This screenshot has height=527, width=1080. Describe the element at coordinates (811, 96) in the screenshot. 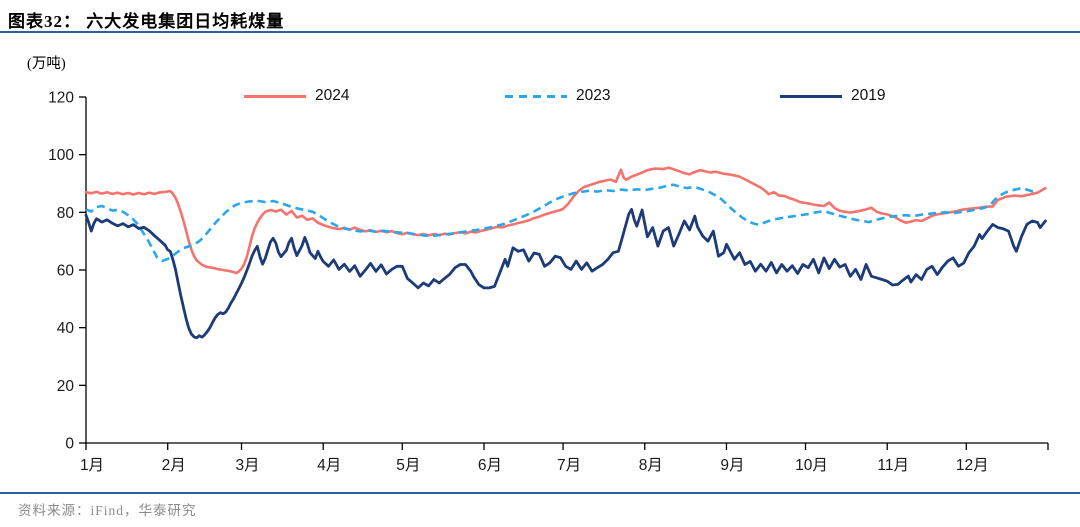

I see `legend-line-sample-2019` at that location.